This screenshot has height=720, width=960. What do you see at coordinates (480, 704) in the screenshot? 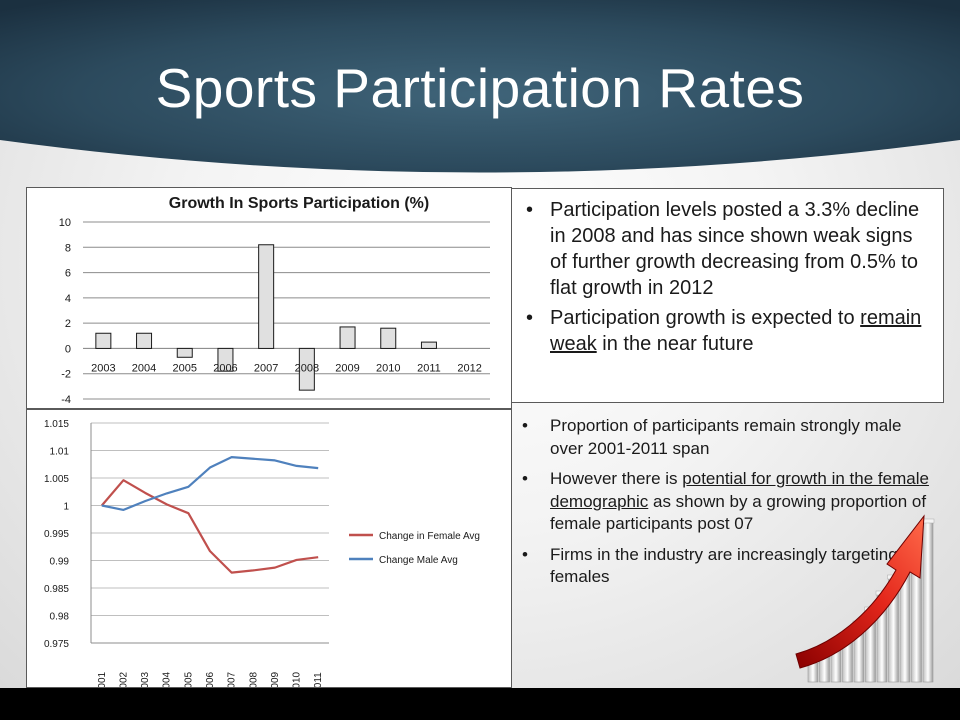
I see `bottom-bar` at bounding box center [480, 704].